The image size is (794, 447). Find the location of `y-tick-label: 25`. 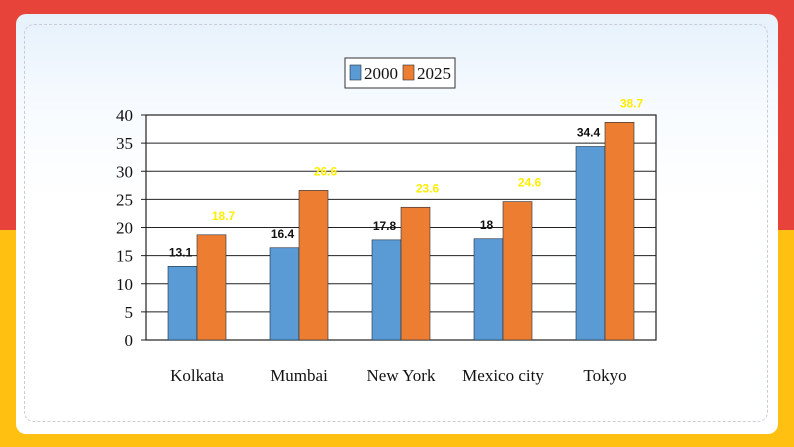

y-tick-label: 25 is located at coordinates (124, 199).